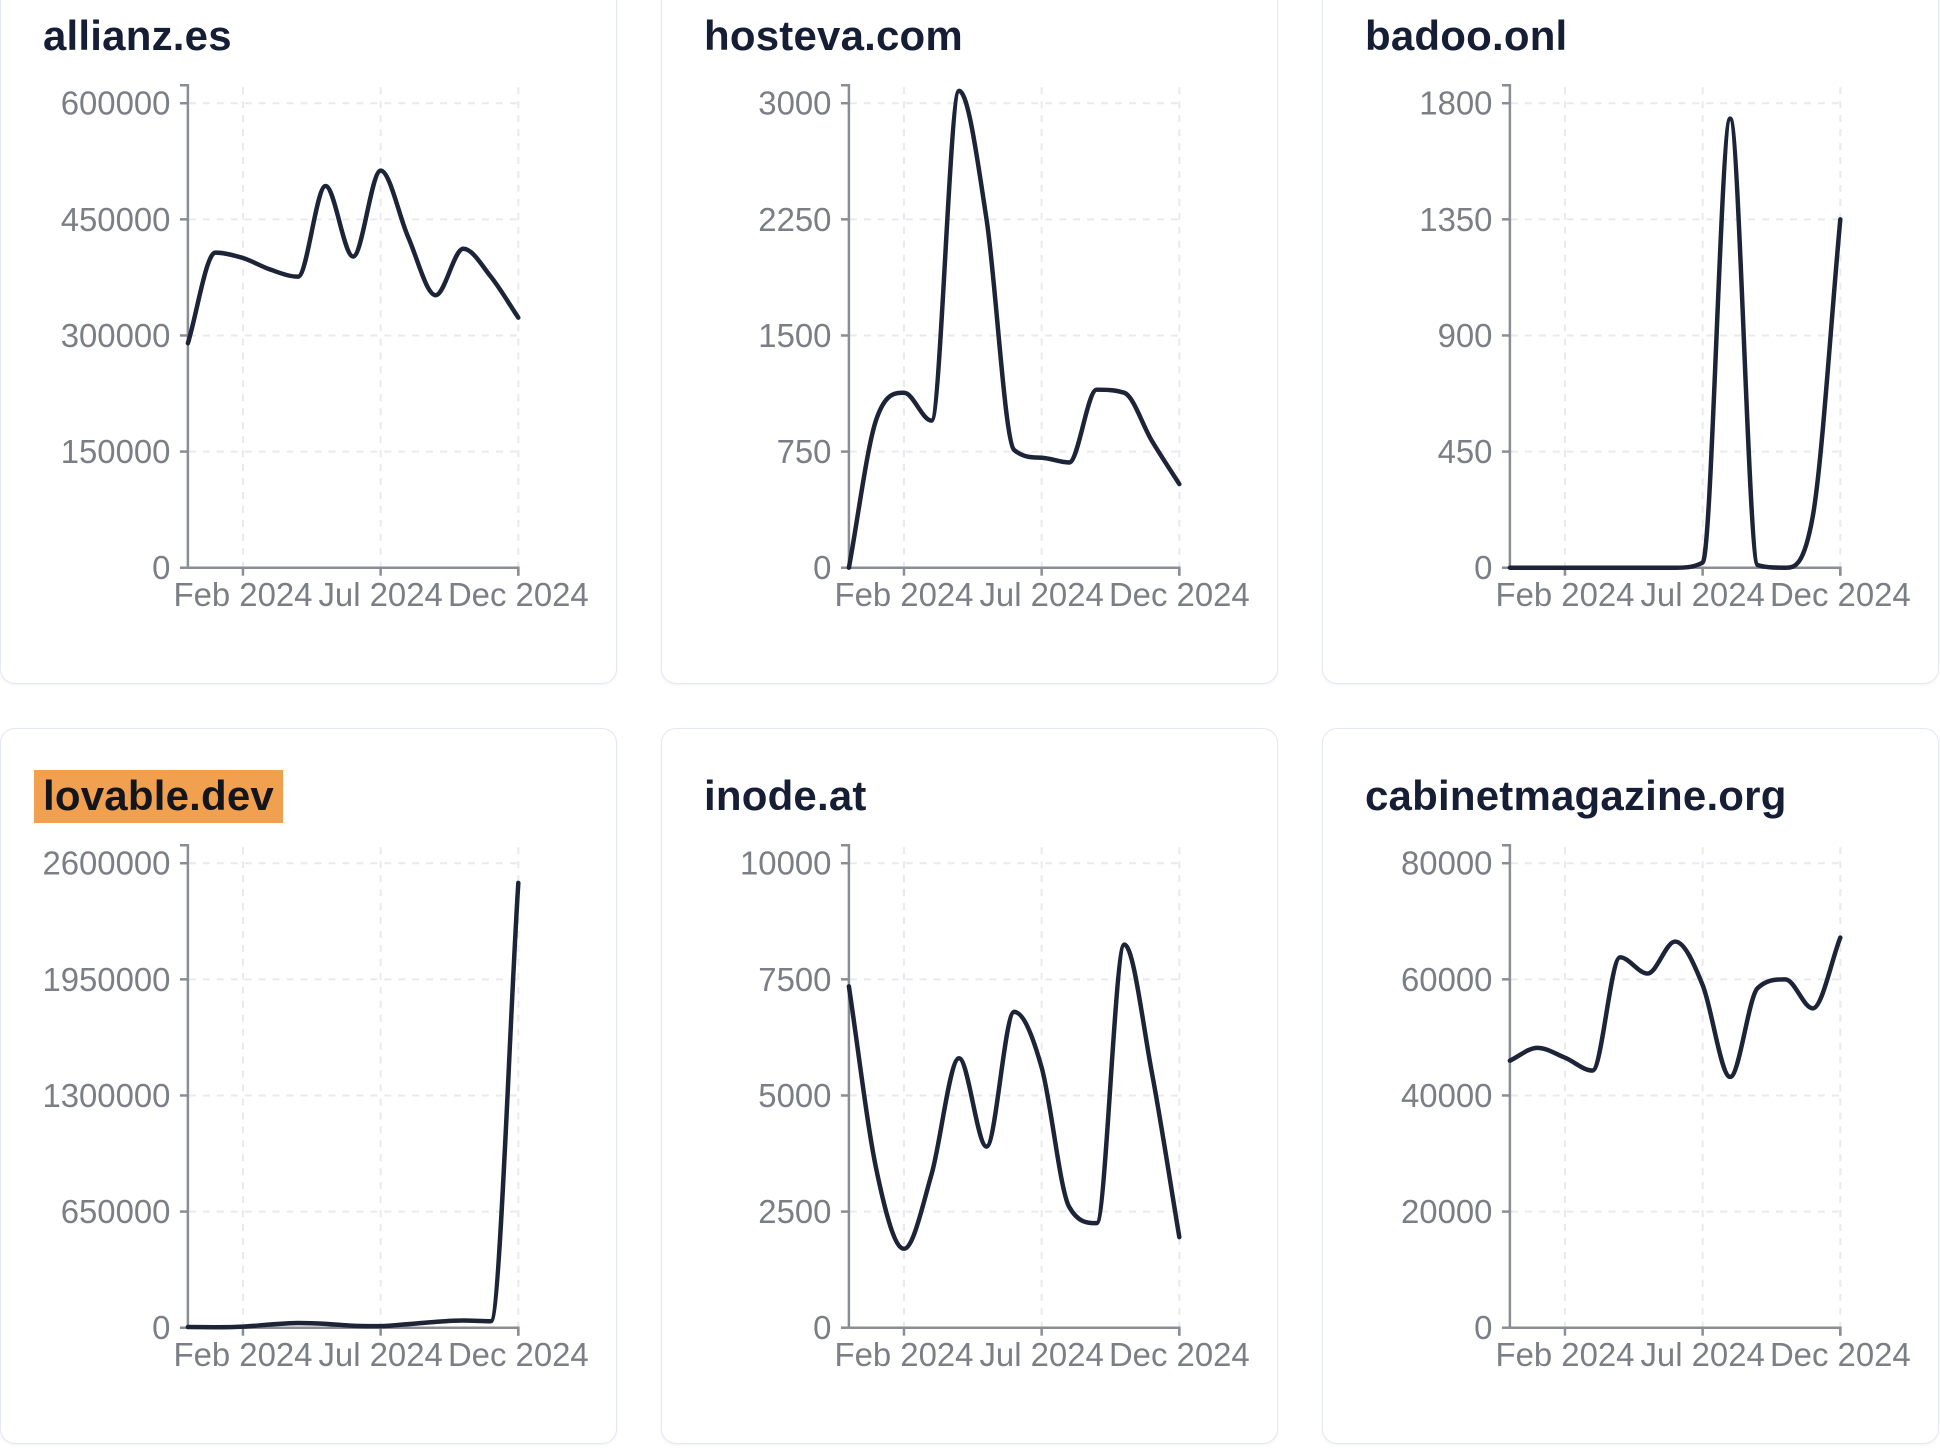  I want to click on domain-title: cabinetmagazine.org, so click(1576, 796).